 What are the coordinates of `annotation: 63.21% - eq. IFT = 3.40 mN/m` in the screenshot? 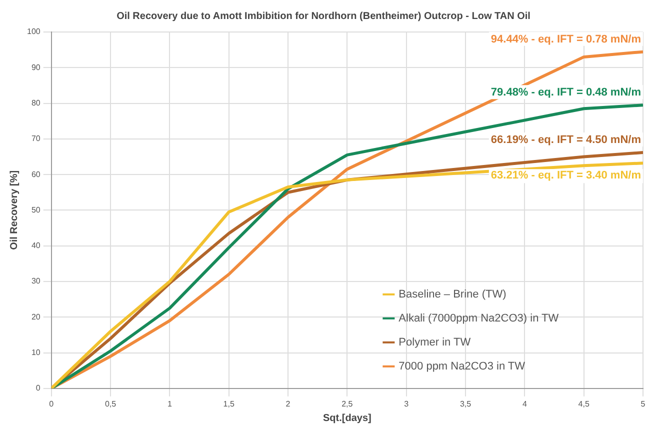 It's located at (566, 176).